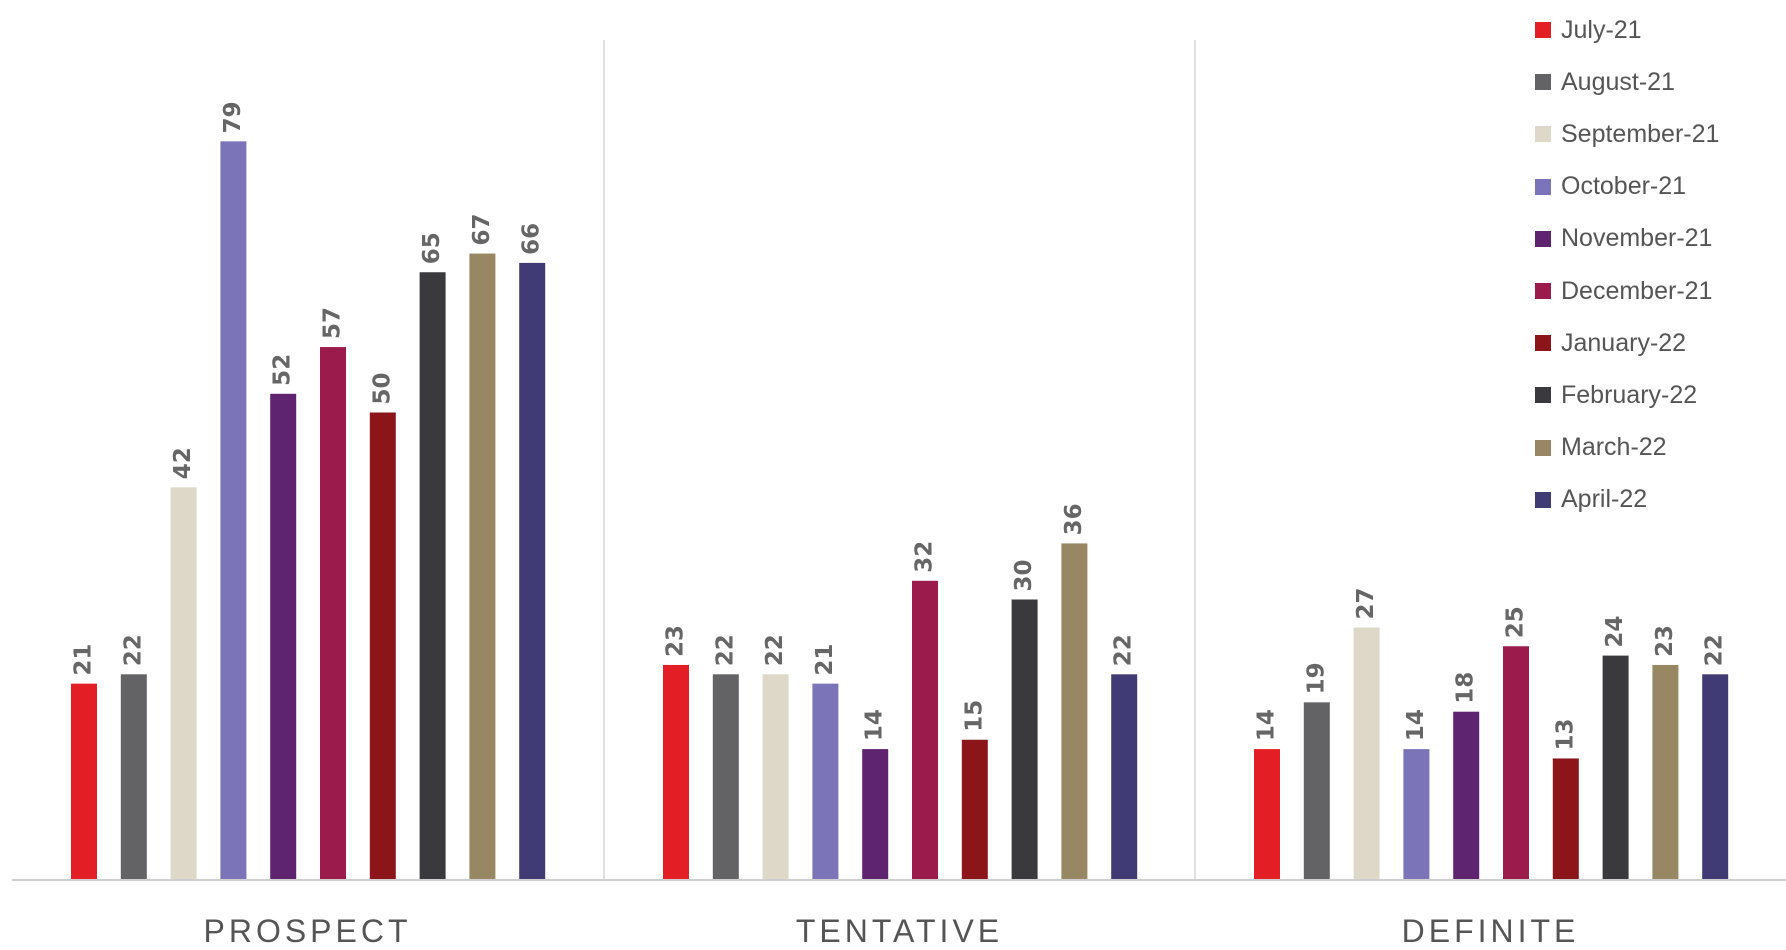  I want to click on data-label-tentative-november-21: 14, so click(875, 725).